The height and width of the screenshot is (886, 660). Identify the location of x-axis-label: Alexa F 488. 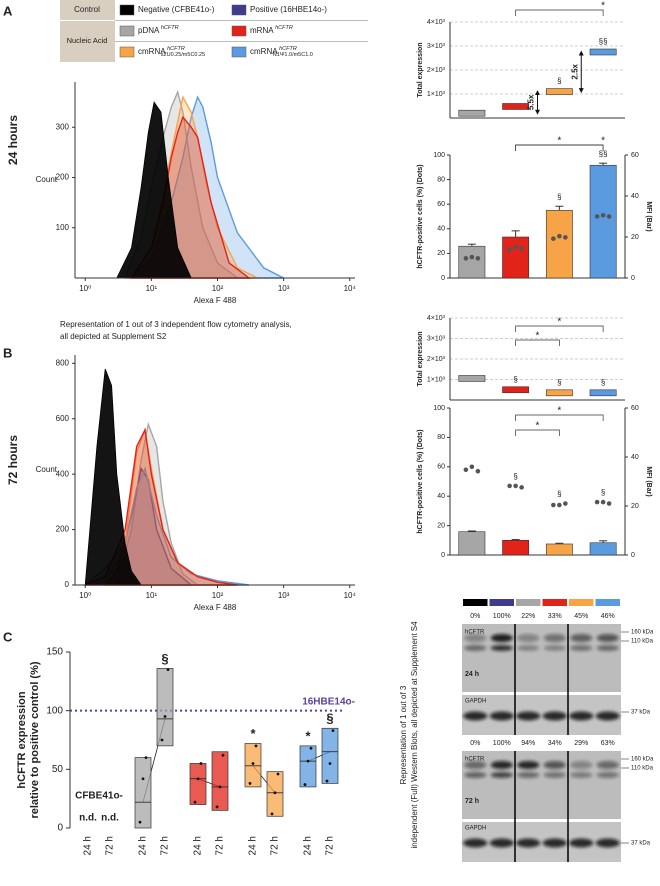
(215, 300).